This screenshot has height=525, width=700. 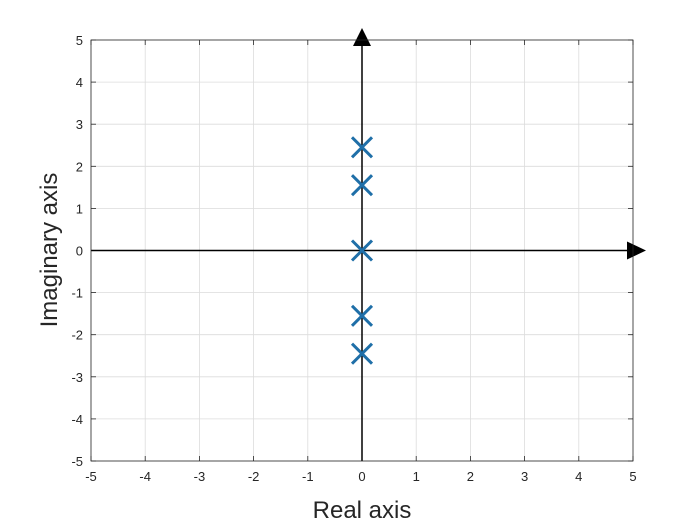 What do you see at coordinates (79, 251) in the screenshot?
I see `y-tick-label: 0` at bounding box center [79, 251].